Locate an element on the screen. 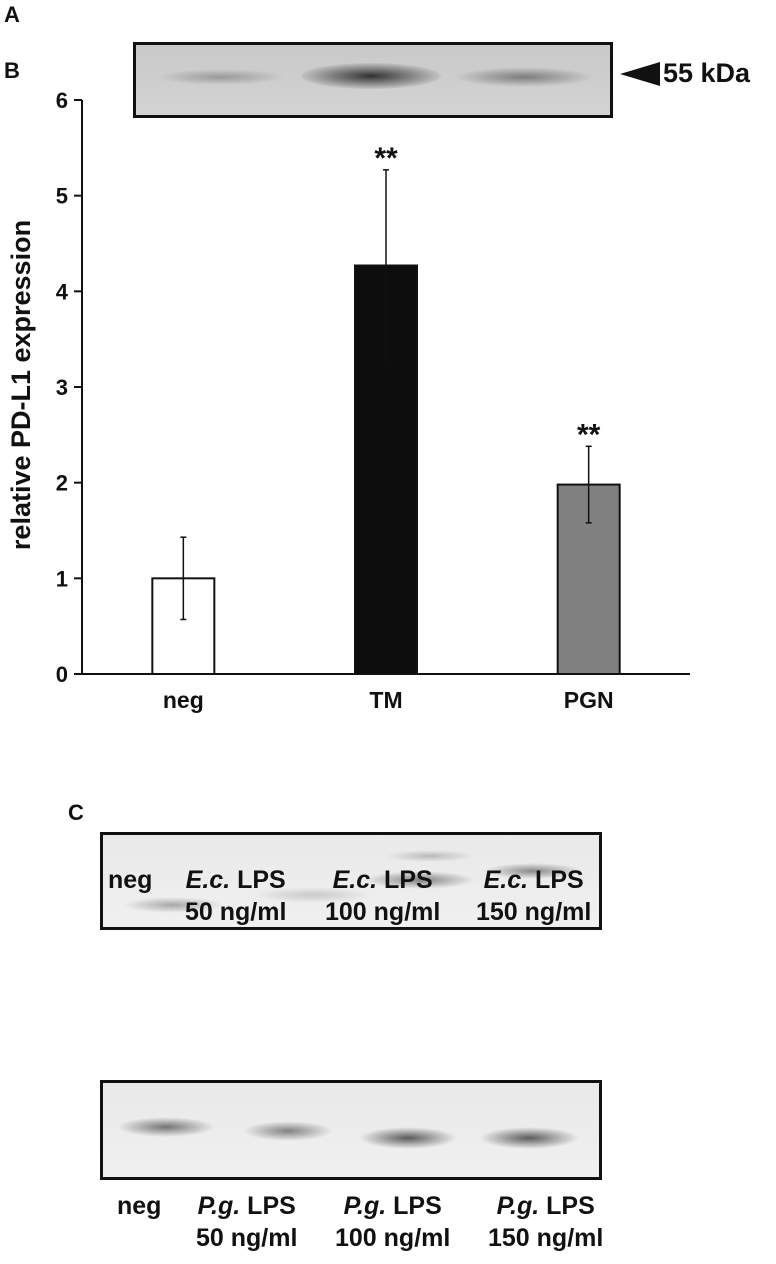 The image size is (776, 1264). lane-label-neg: neg is located at coordinates (130, 880).